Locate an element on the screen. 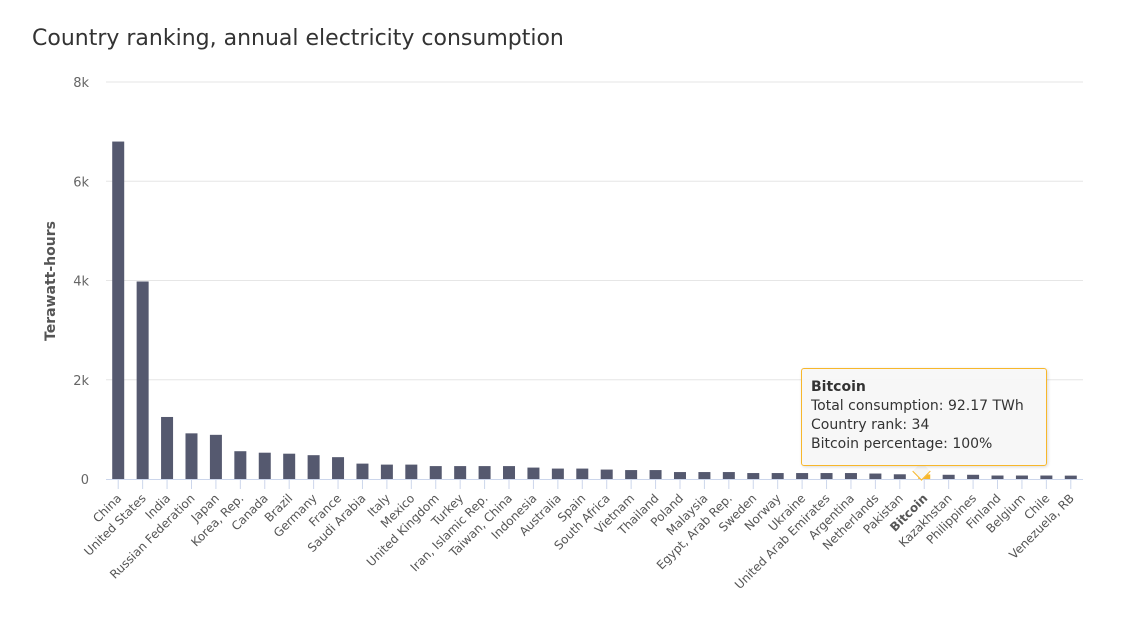 Image resolution: width=1129 pixels, height=617 pixels. bar-korea-rep- is located at coordinates (240, 465).